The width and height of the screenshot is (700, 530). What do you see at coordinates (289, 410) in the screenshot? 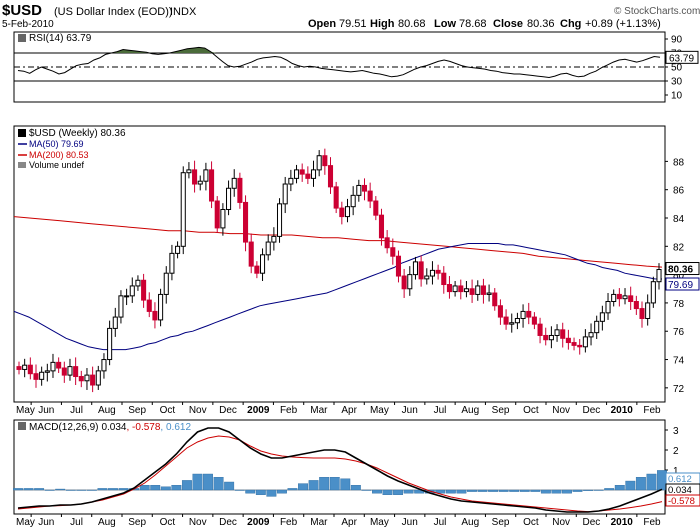
I see `x-tick-label-Feb: Feb` at bounding box center [289, 410].